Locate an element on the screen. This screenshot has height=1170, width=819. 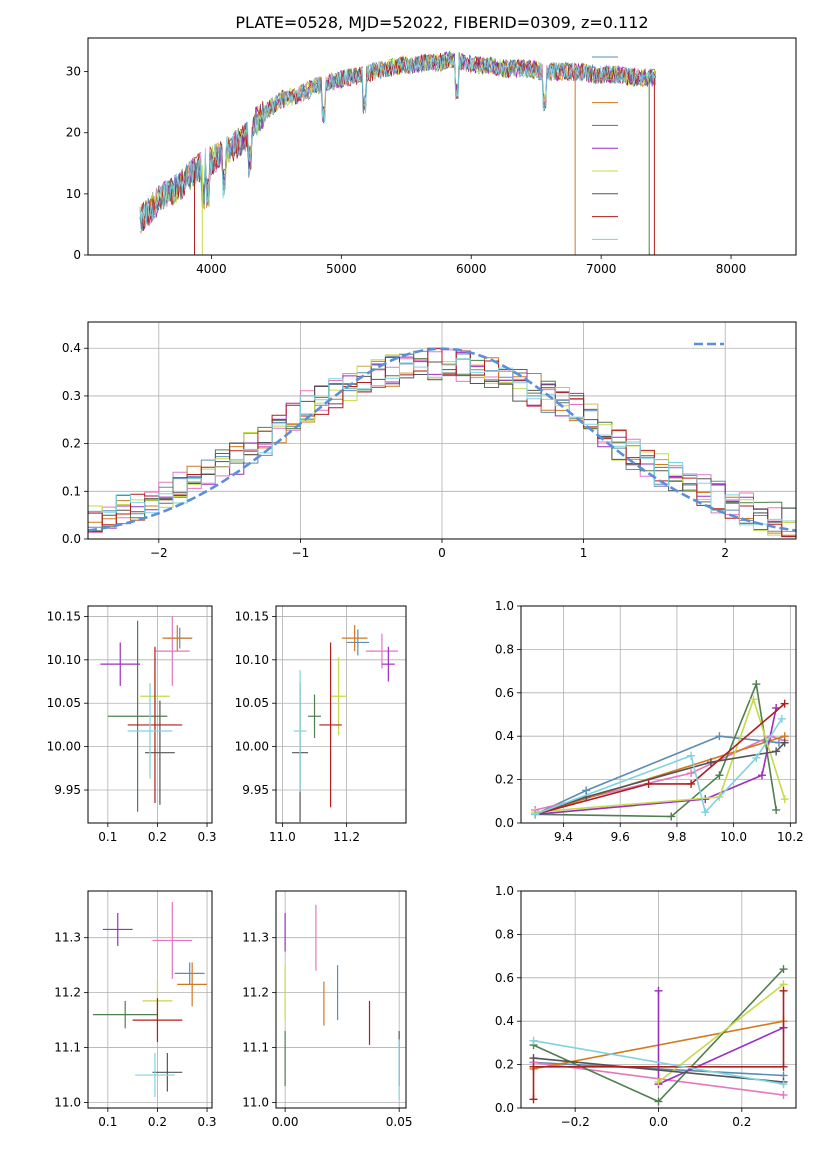
y-tick-label: 20 is located at coordinates (73, 133).